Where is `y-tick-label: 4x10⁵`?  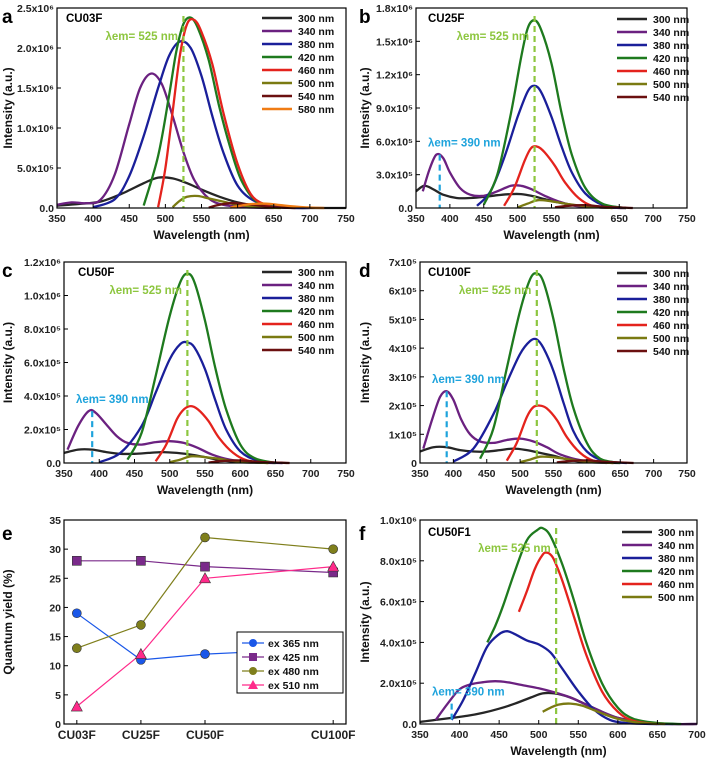
y-tick-label: 4x10⁵ is located at coordinates (403, 349).